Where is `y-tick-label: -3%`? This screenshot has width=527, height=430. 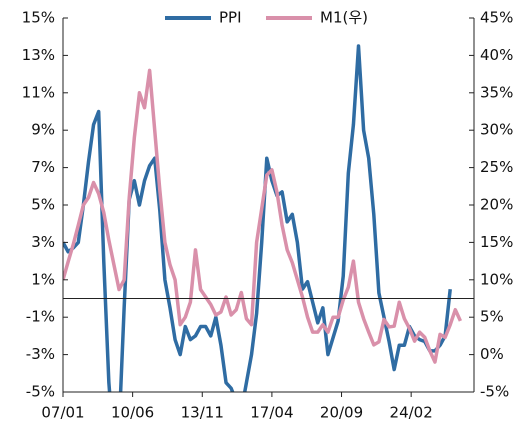
y-tick-label: -3% is located at coordinates (40, 354).